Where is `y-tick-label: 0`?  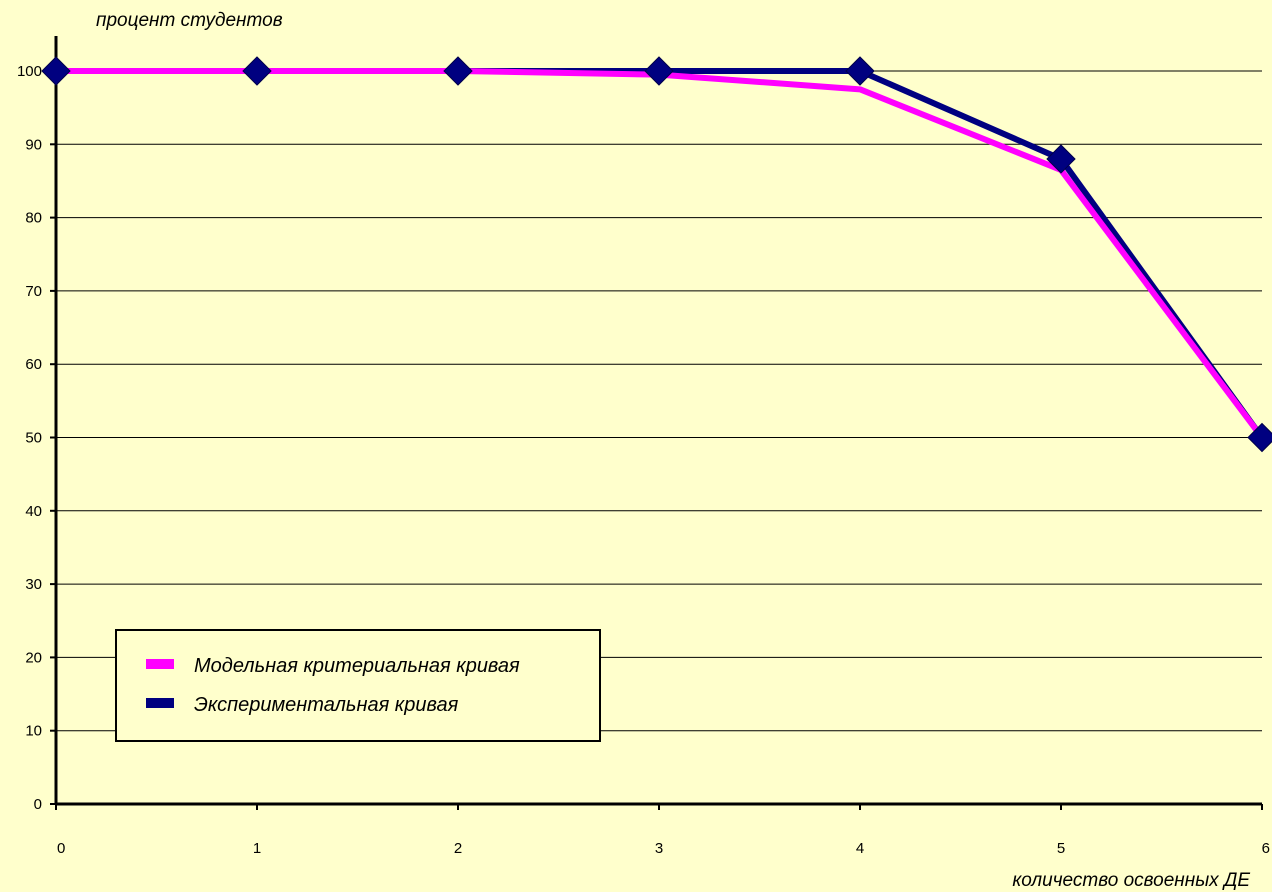 y-tick-label: 0 is located at coordinates (38, 804).